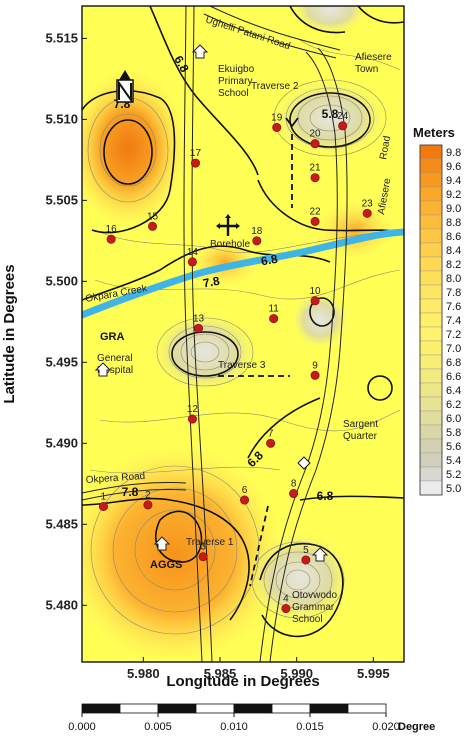 Image resolution: width=474 pixels, height=737 pixels. Describe the element at coordinates (296, 673) in the screenshot. I see `x-tick-label: 5.990` at that location.